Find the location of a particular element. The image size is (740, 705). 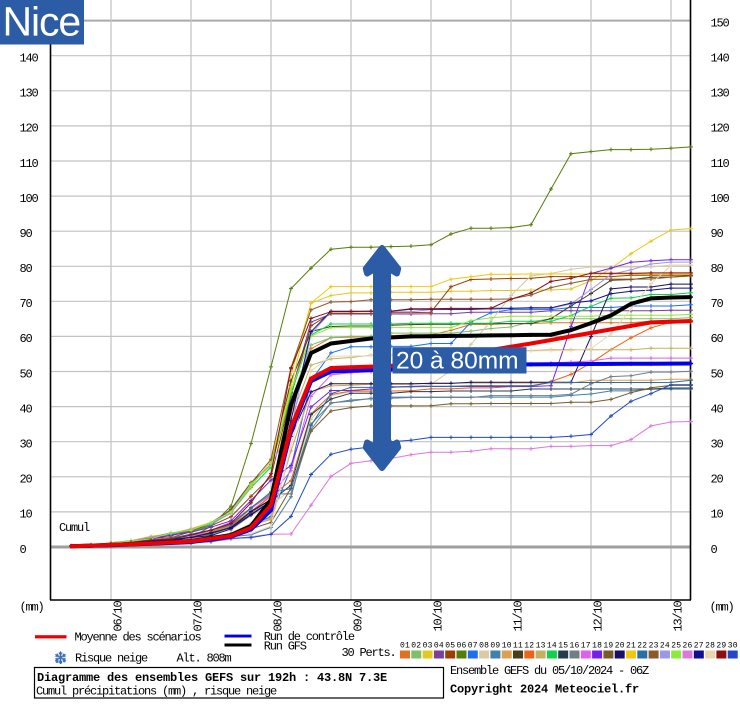

svg-text: 18 is located at coordinates (597, 646).